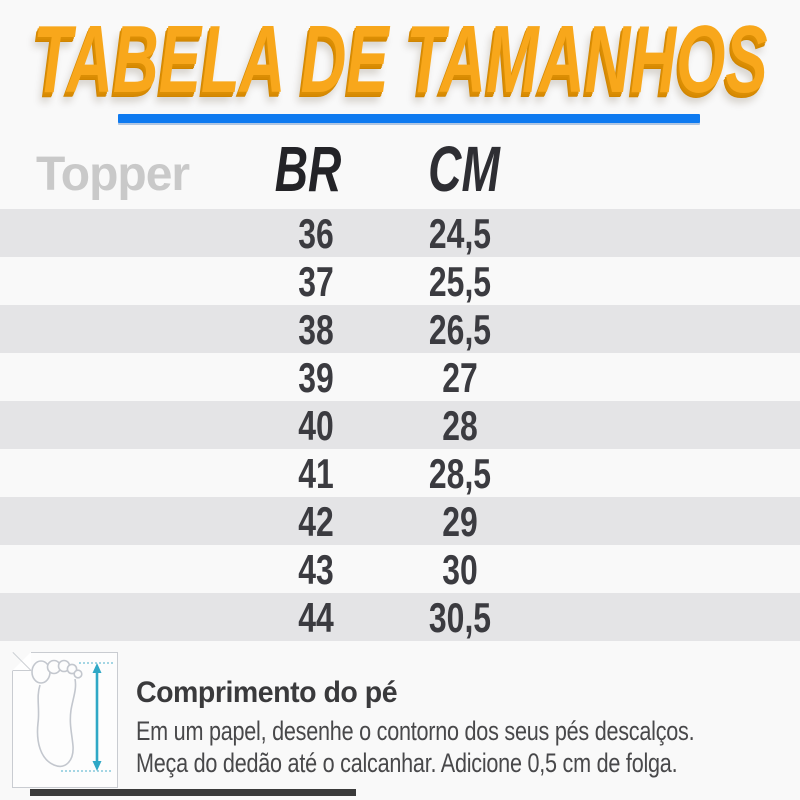  What do you see at coordinates (400, 329) in the screenshot?
I see `table-row: 38 26,5` at bounding box center [400, 329].